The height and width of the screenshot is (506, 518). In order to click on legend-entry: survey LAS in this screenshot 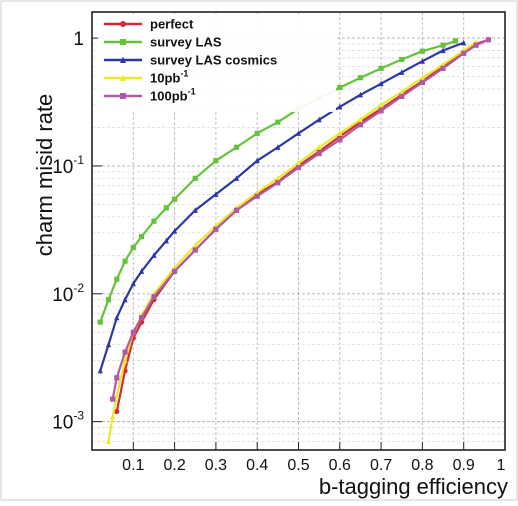, I will do `click(163, 42)`.